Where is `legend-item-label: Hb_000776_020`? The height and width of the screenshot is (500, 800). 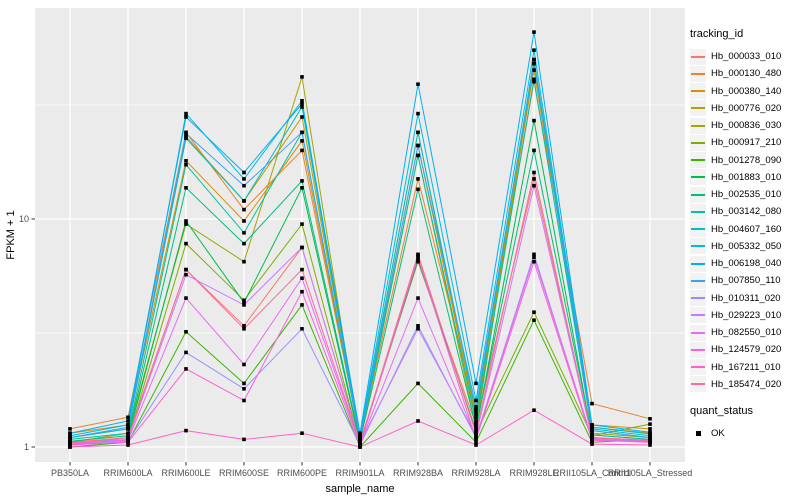
legend-item-label: Hb_000776_020 is located at coordinates (746, 108).